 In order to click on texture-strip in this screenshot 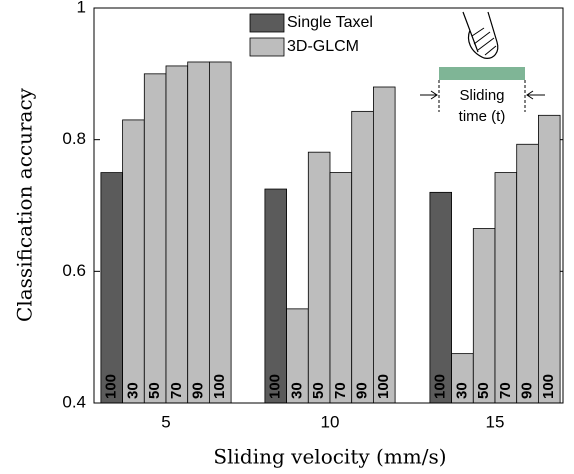, I will do `click(482, 73)`.